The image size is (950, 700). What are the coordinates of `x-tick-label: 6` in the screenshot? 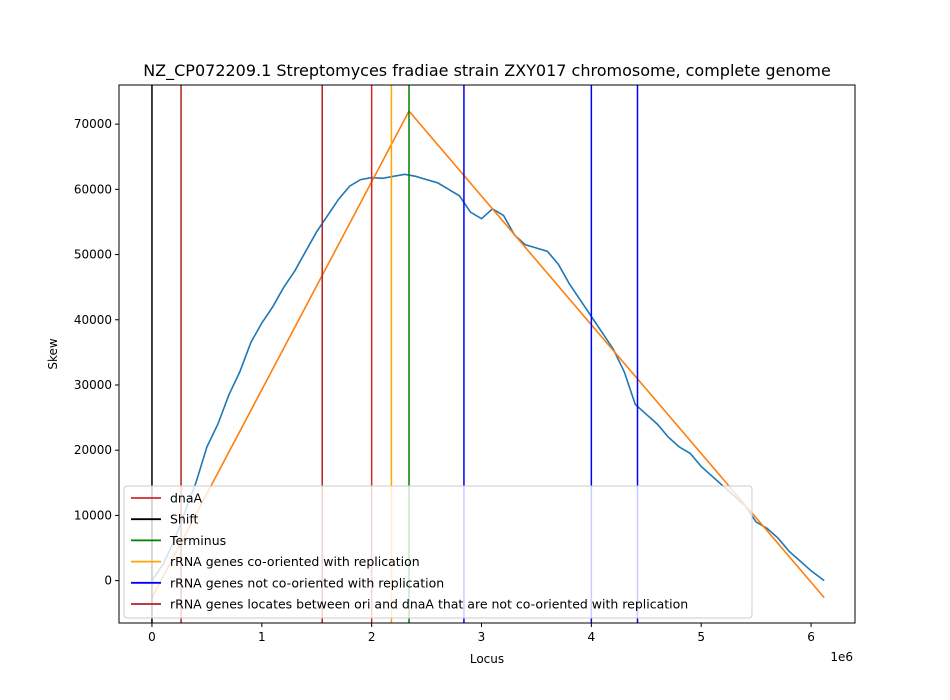 It's located at (811, 637).